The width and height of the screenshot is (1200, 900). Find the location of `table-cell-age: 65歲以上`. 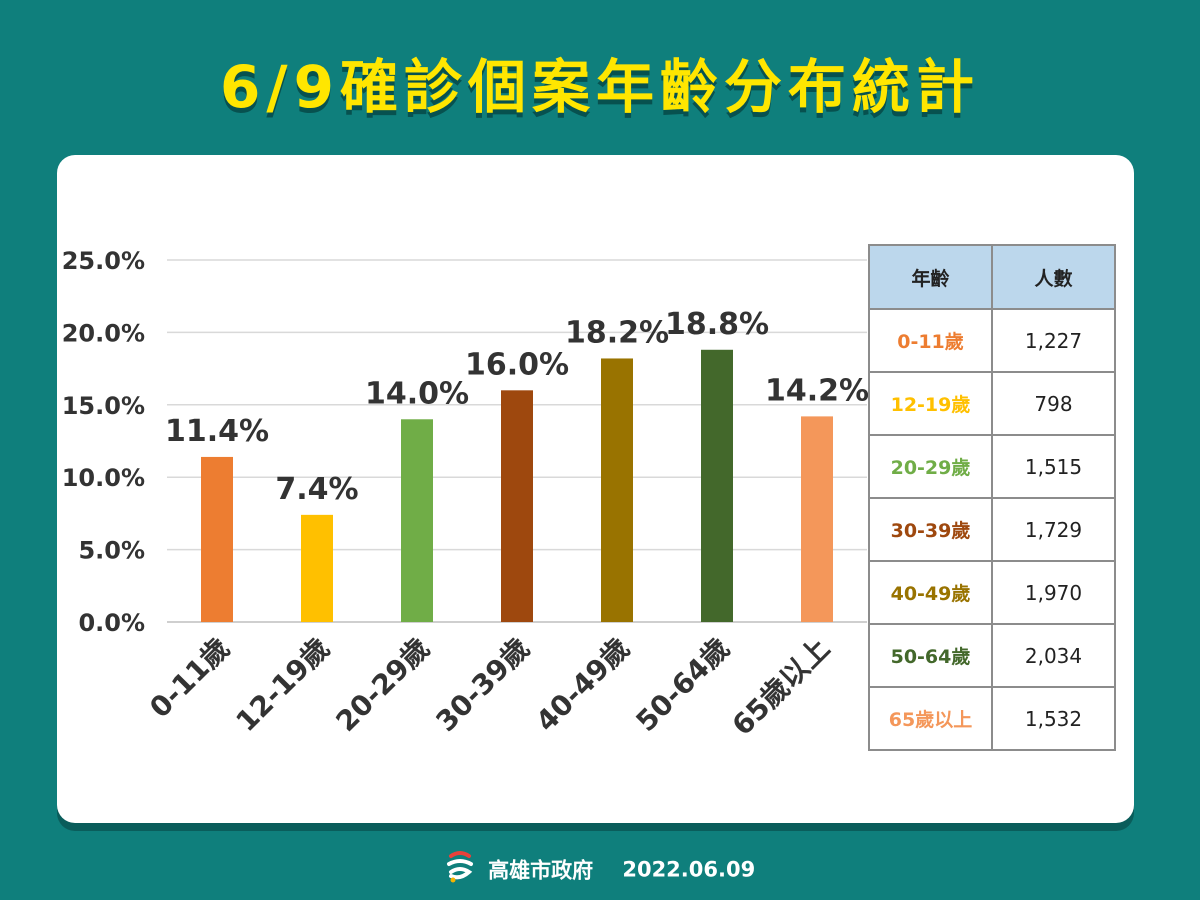

table-cell-age: 65歲以上 is located at coordinates (930, 718).